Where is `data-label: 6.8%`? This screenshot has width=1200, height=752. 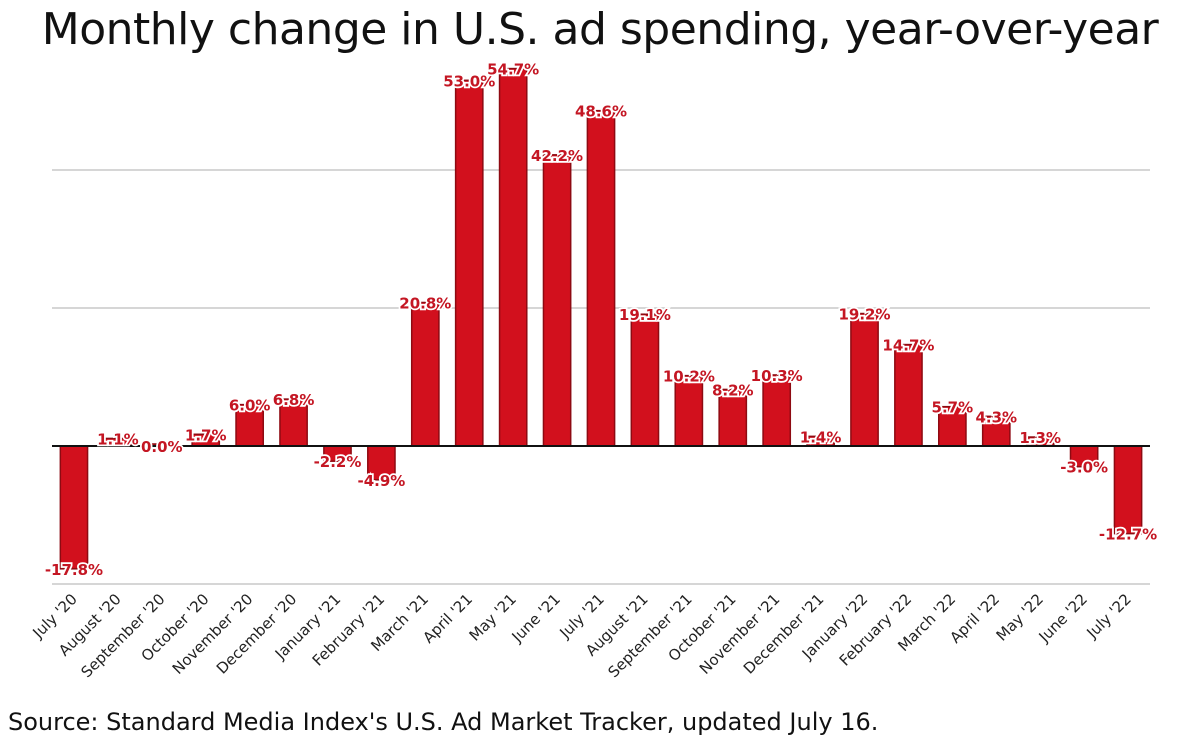 data-label: 6.8% is located at coordinates (294, 400).